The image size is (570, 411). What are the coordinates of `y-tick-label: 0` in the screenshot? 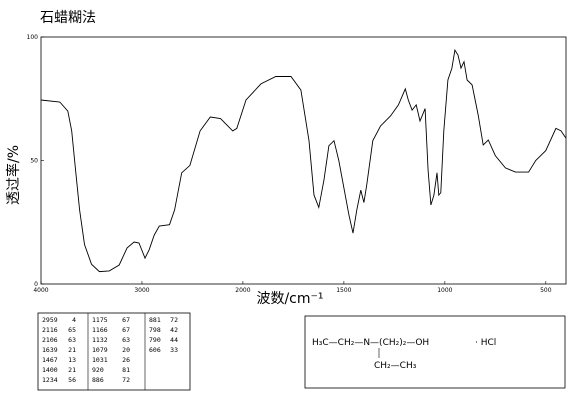 It's located at (36, 284).